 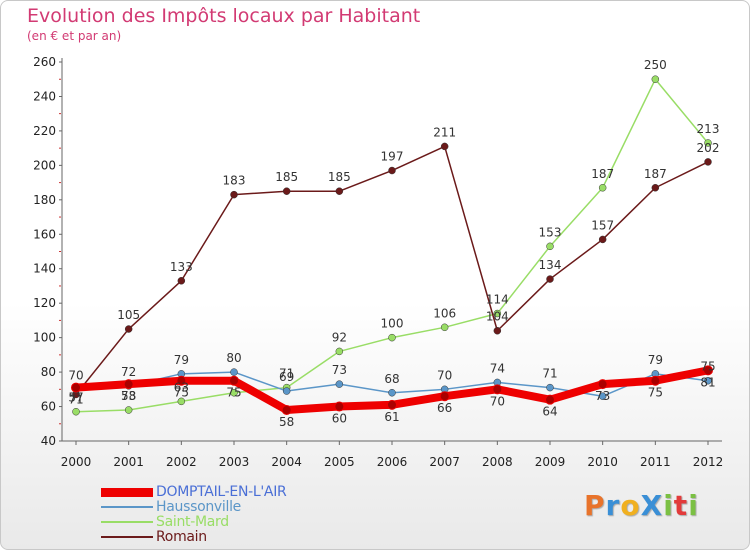 I want to click on y-tick-label: 160, so click(x=44, y=234).